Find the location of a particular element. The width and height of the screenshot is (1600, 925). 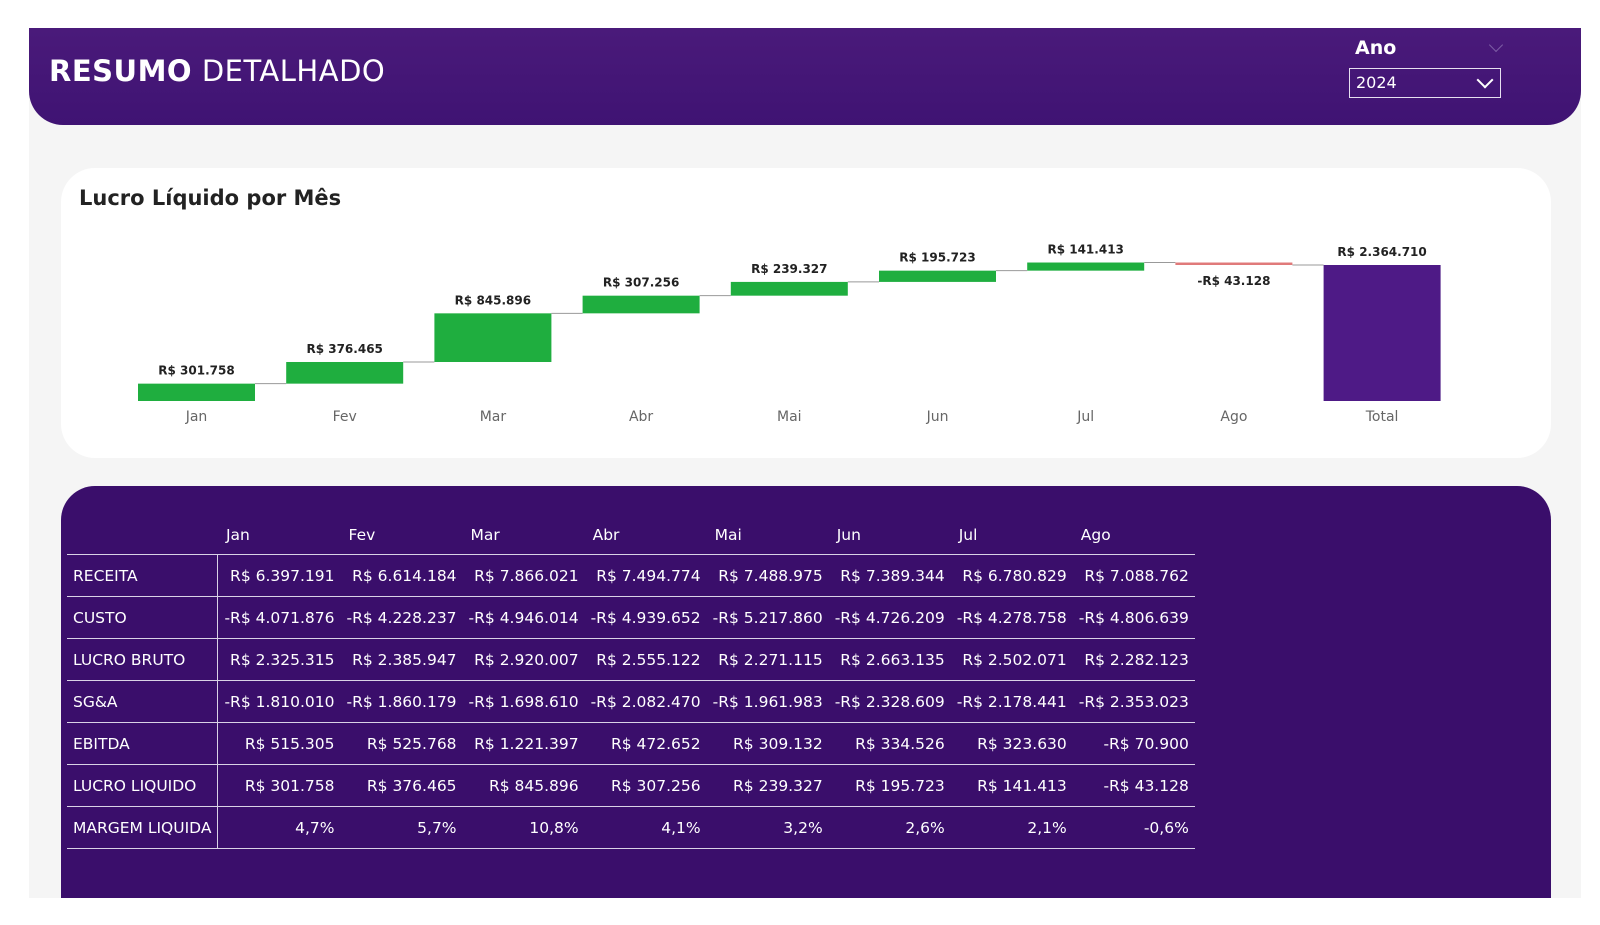

table-cell: -R$ 70.900 is located at coordinates (1133, 743).